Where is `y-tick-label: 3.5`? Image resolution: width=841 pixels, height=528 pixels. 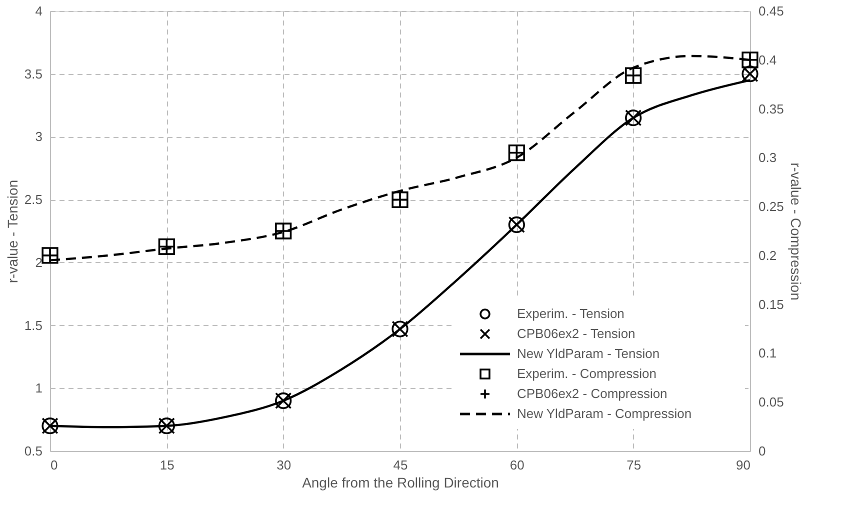
y-tick-label: 3.5 is located at coordinates (33, 74).